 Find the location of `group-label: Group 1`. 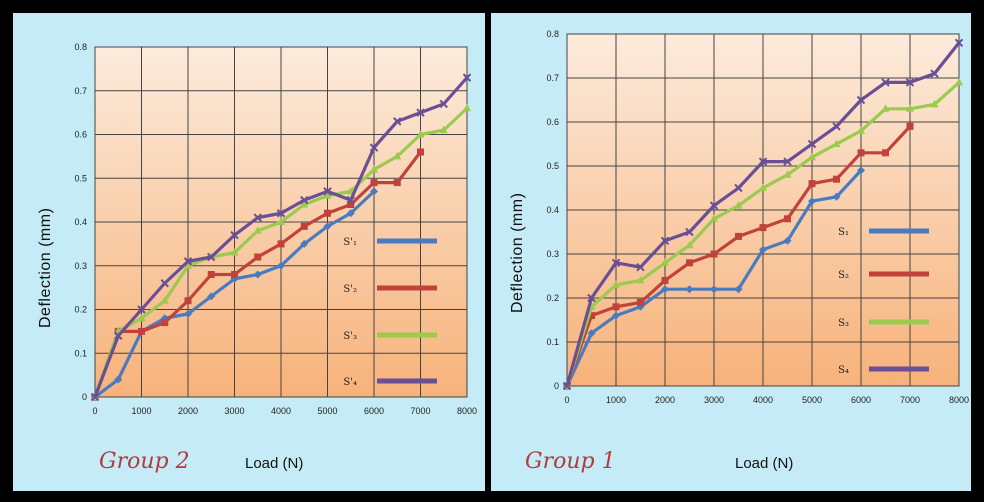

group-label: Group 1 is located at coordinates (570, 461).